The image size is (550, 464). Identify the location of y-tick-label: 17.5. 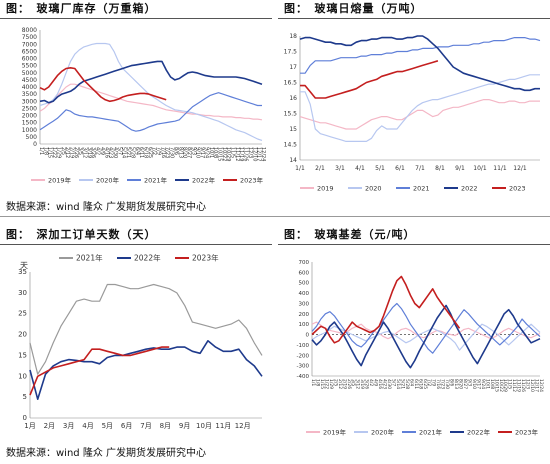
(291, 52).